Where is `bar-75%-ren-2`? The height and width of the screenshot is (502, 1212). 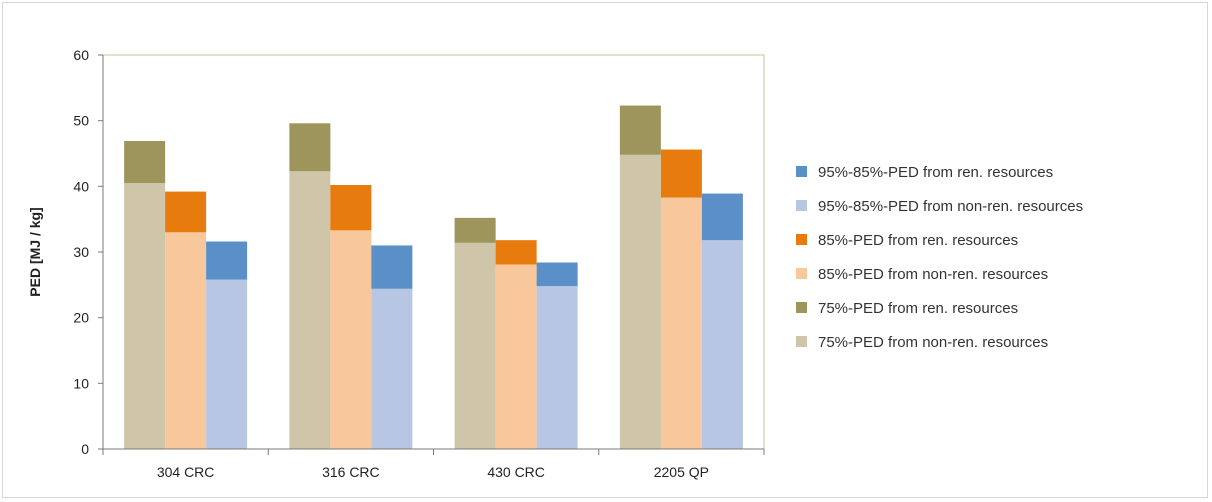 bar-75%-ren-2 is located at coordinates (475, 230).